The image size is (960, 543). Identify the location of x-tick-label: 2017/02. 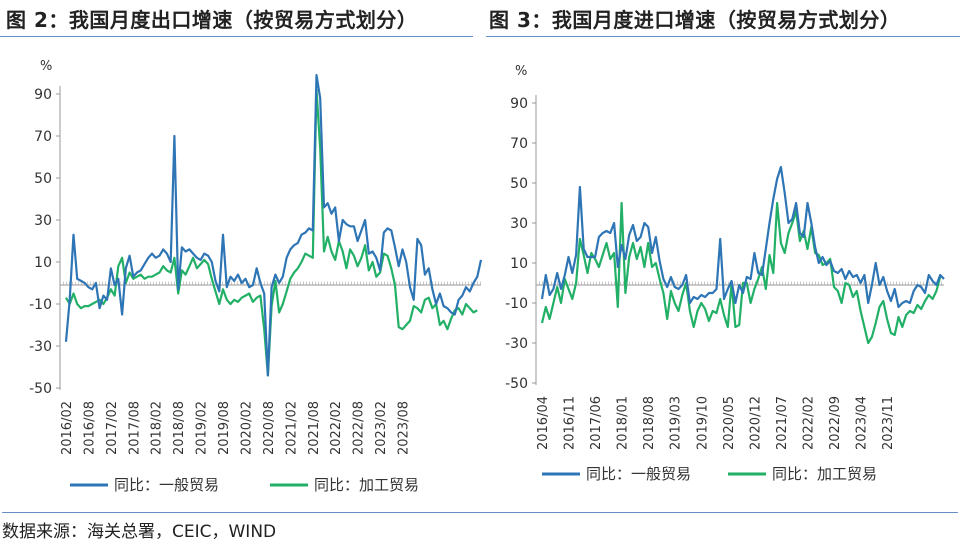
(112, 428).